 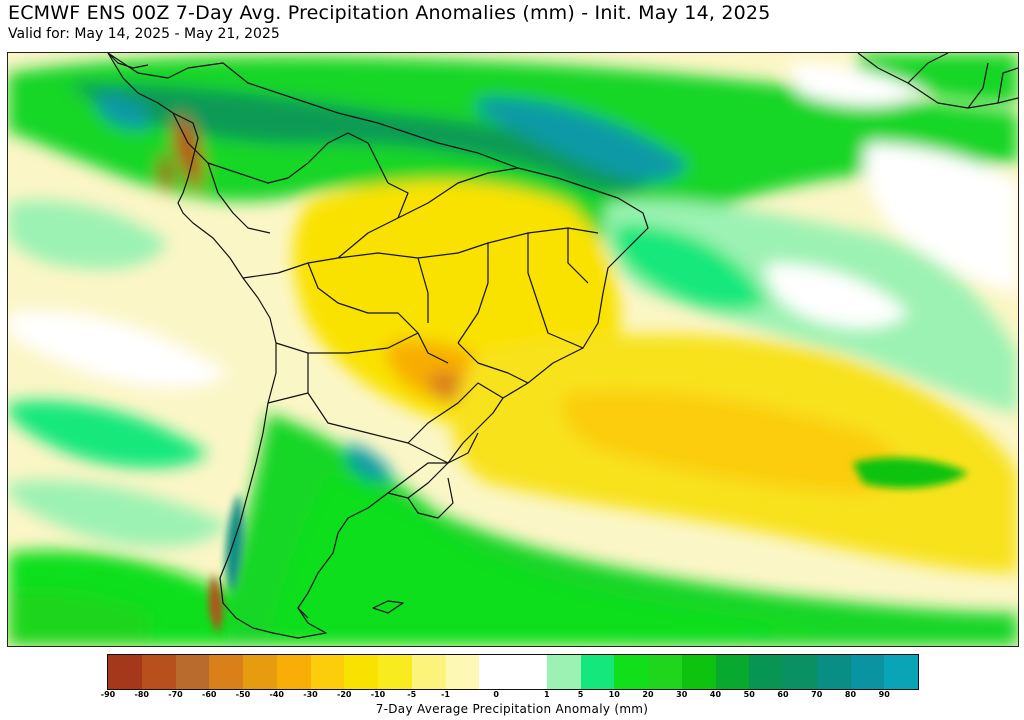 I want to click on legend-tick-label: -70, so click(x=175, y=694).